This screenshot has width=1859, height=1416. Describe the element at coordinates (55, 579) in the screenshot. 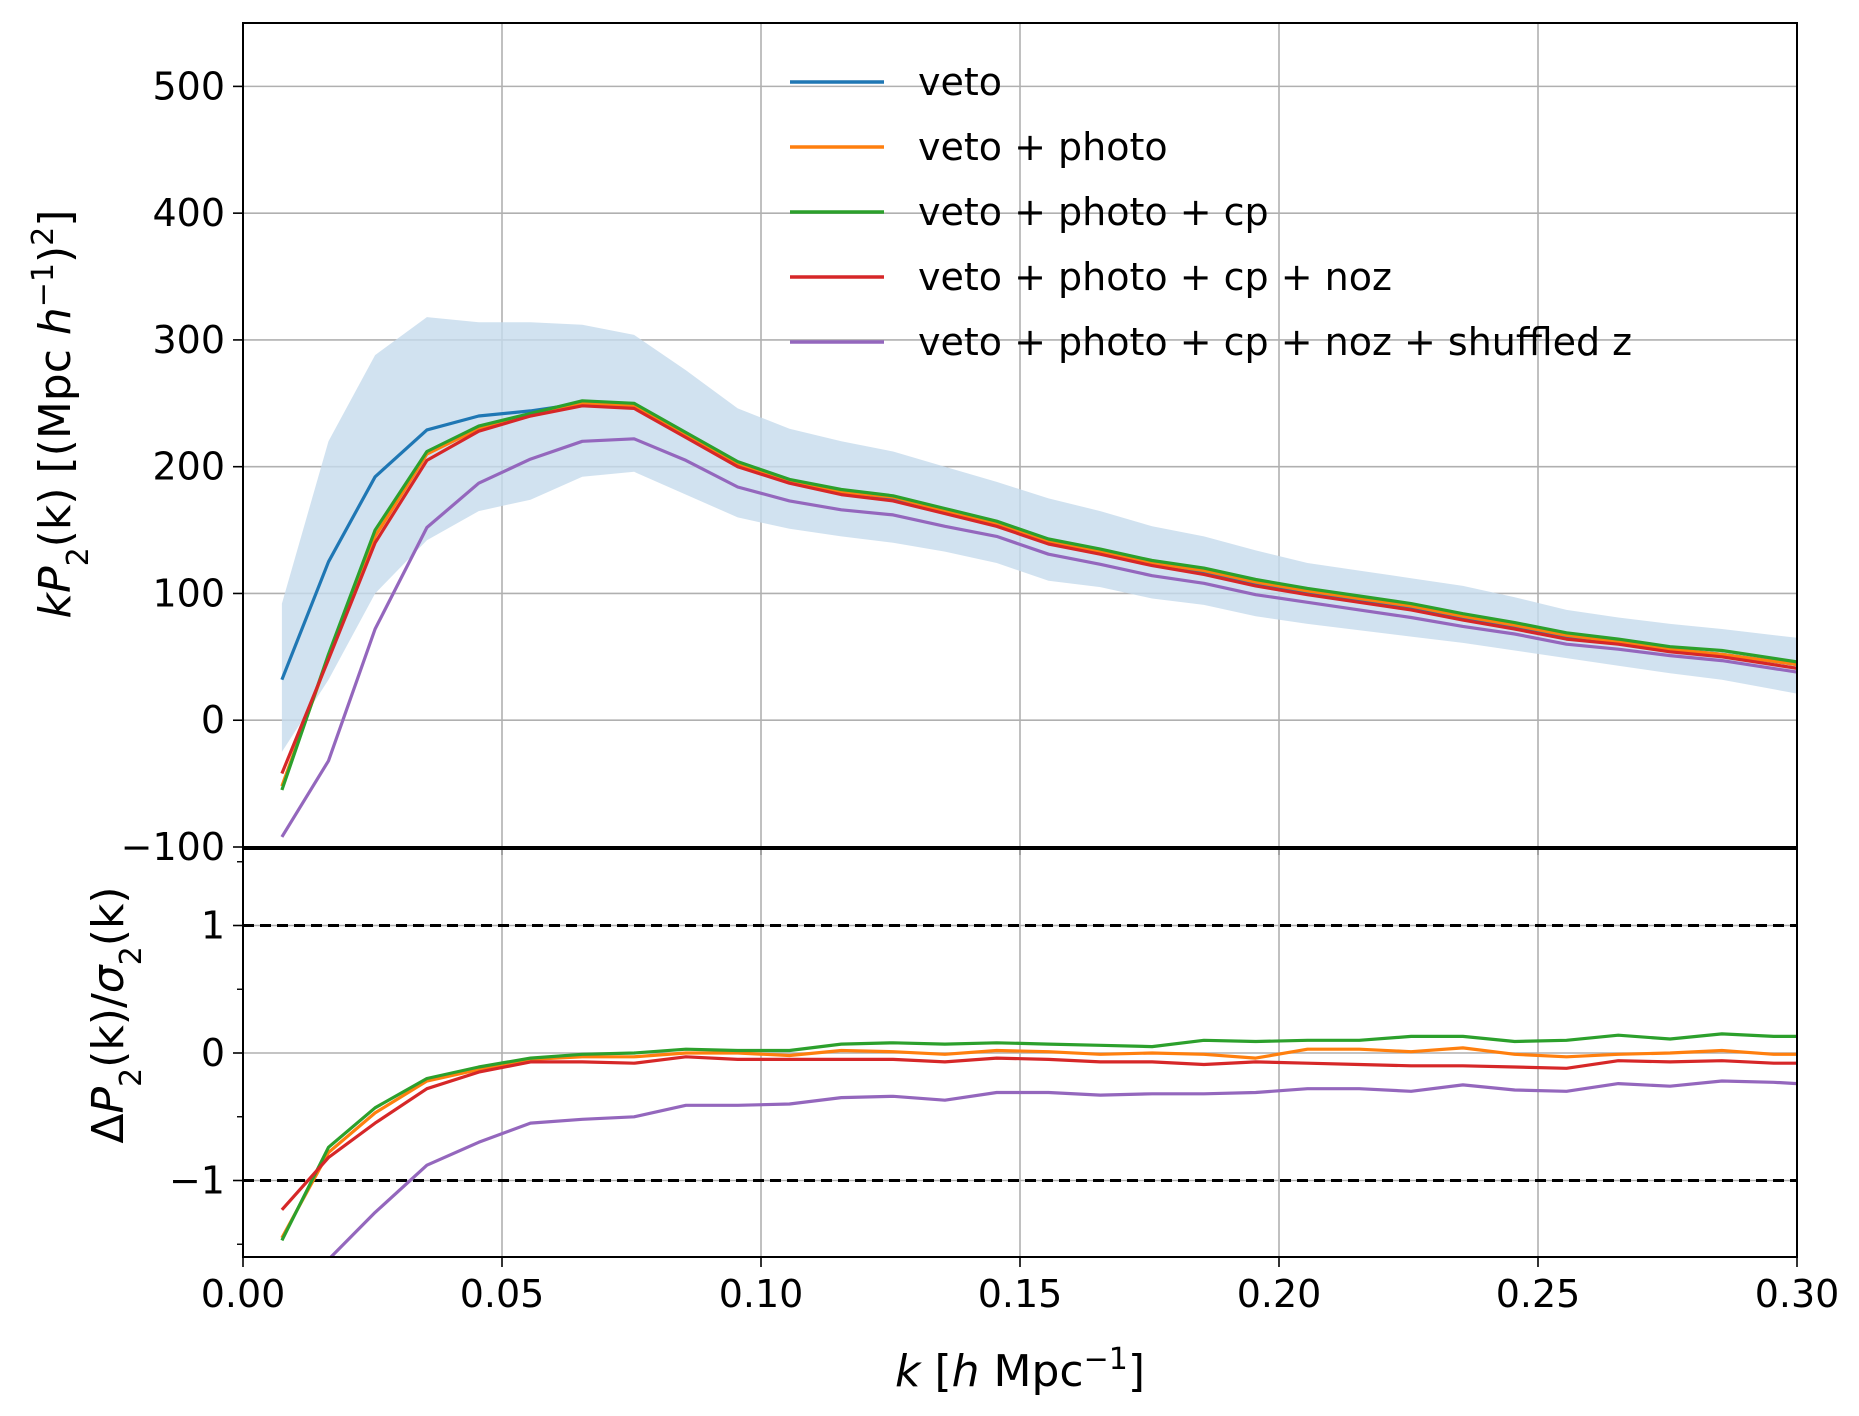

I see `ylabel-p: P` at that location.